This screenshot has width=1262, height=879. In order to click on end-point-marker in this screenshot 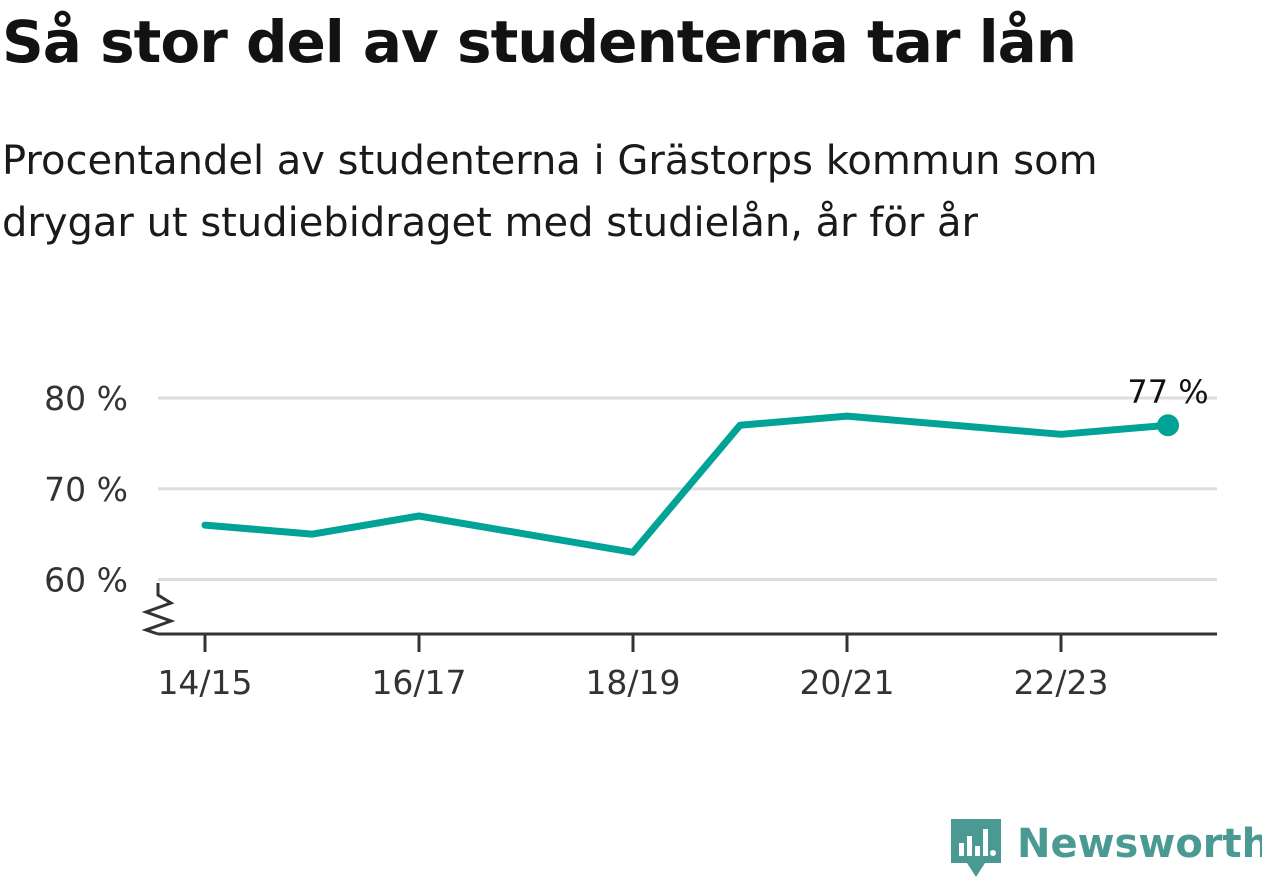, I will do `click(1168, 425)`.